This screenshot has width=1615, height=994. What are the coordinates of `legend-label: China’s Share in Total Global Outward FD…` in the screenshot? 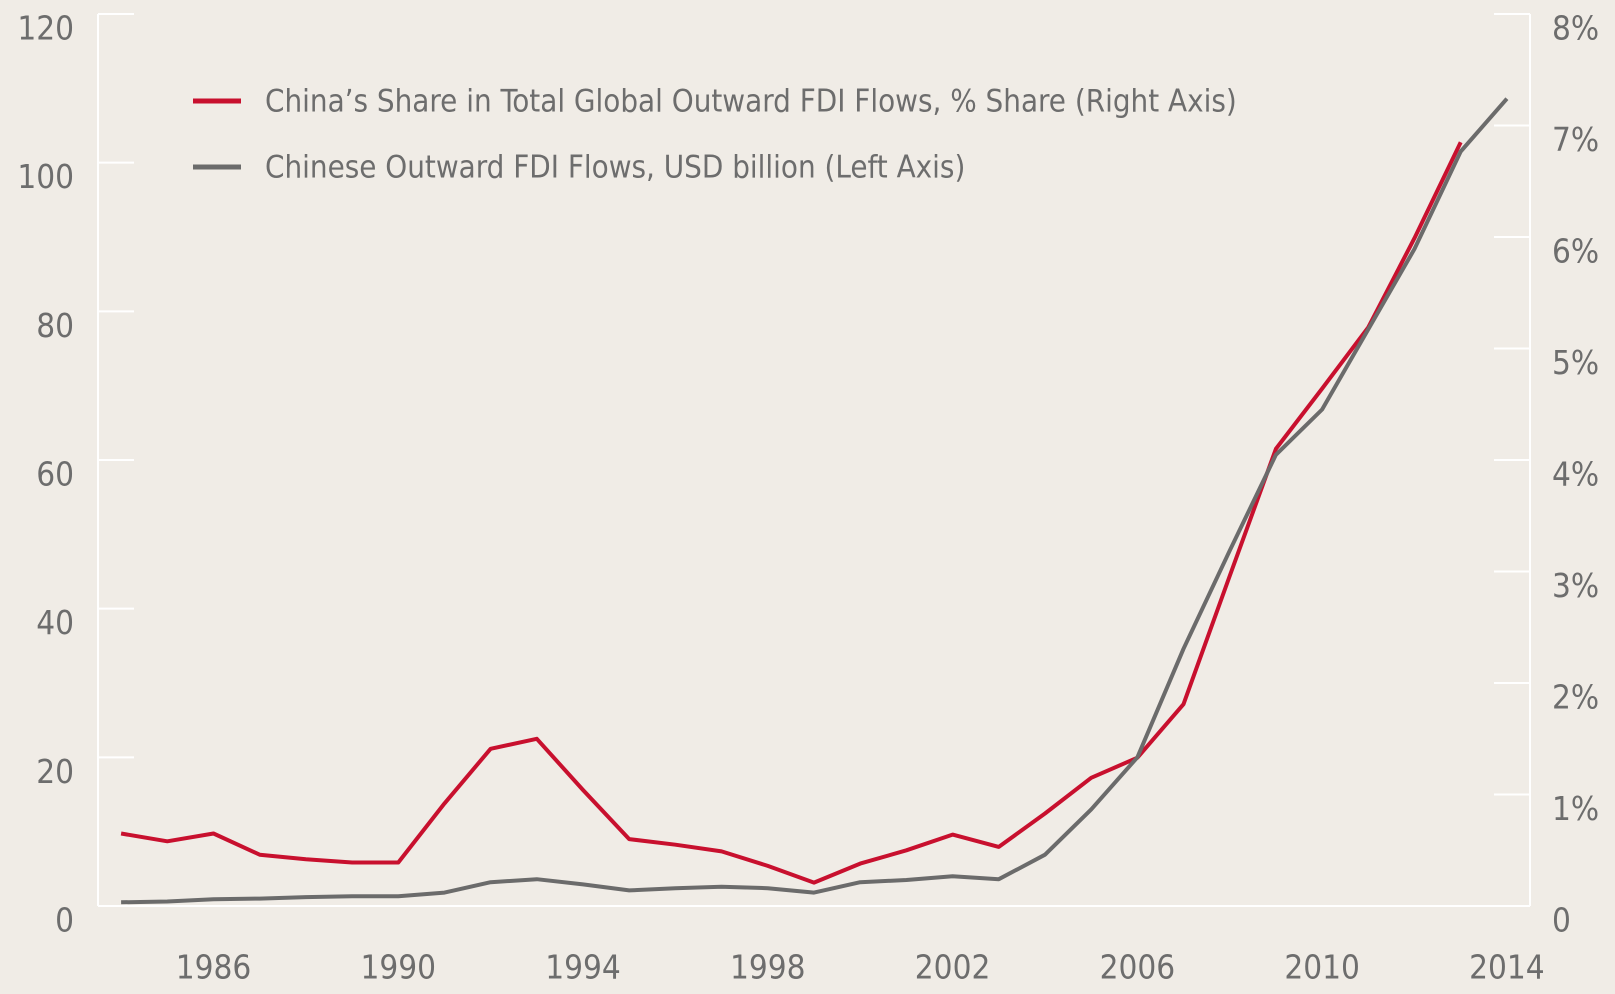 It's located at (751, 102).